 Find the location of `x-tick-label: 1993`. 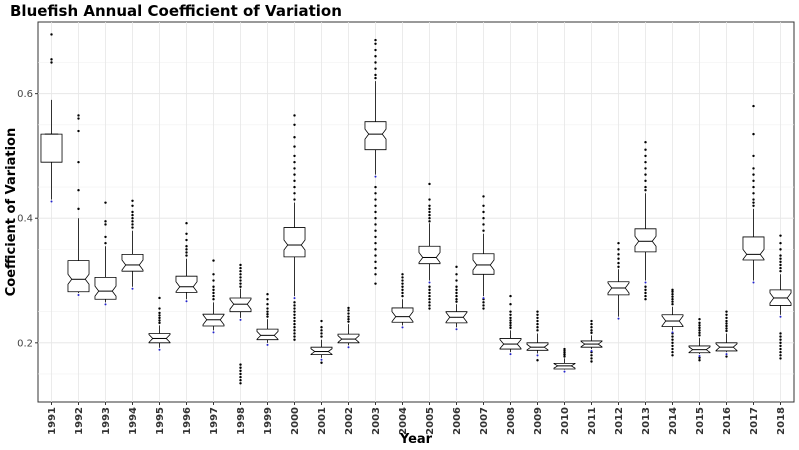

x-tick-label: 1993 is located at coordinates (106, 421).